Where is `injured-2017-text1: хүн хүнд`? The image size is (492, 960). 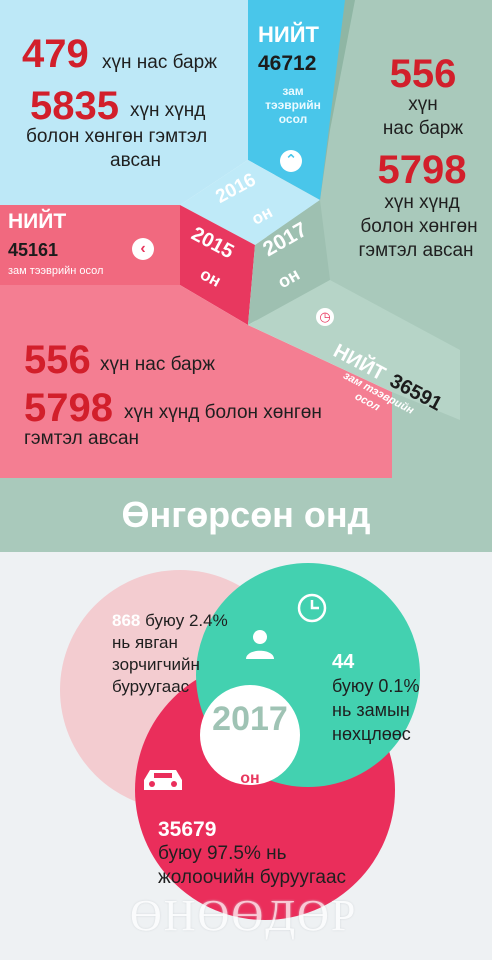
injured-2017-text1: хүн хүнд is located at coordinates (422, 202).